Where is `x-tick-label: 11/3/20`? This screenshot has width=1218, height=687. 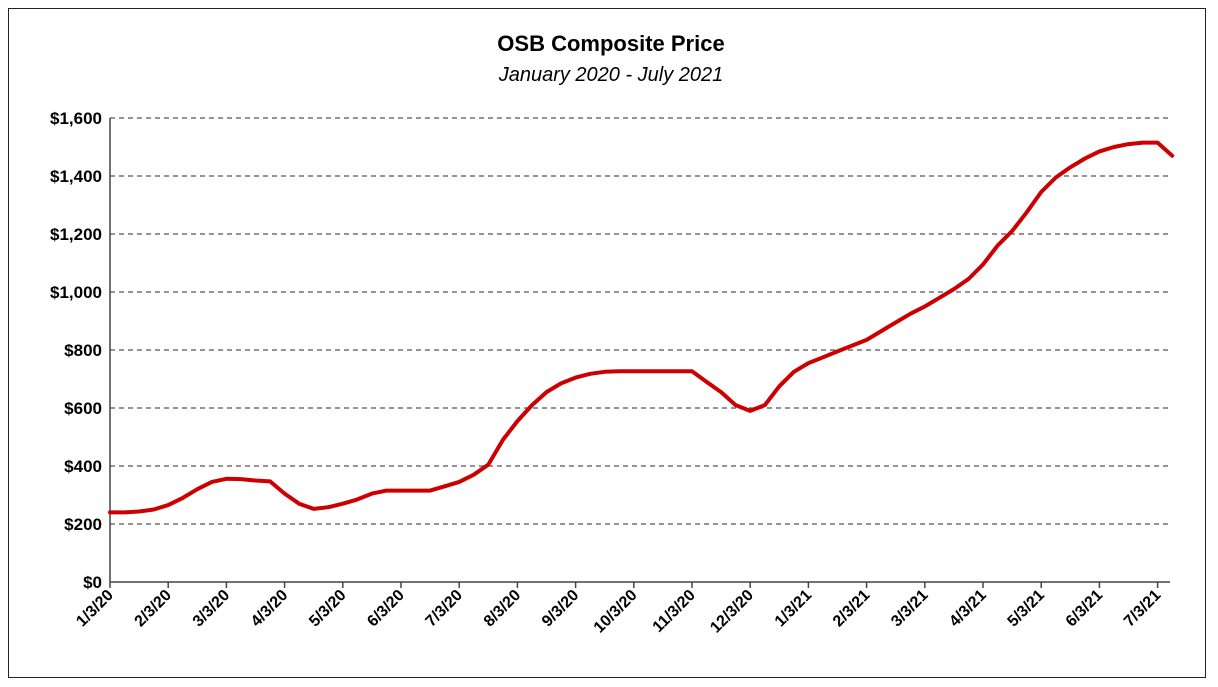
x-tick-label: 11/3/20 is located at coordinates (674, 611).